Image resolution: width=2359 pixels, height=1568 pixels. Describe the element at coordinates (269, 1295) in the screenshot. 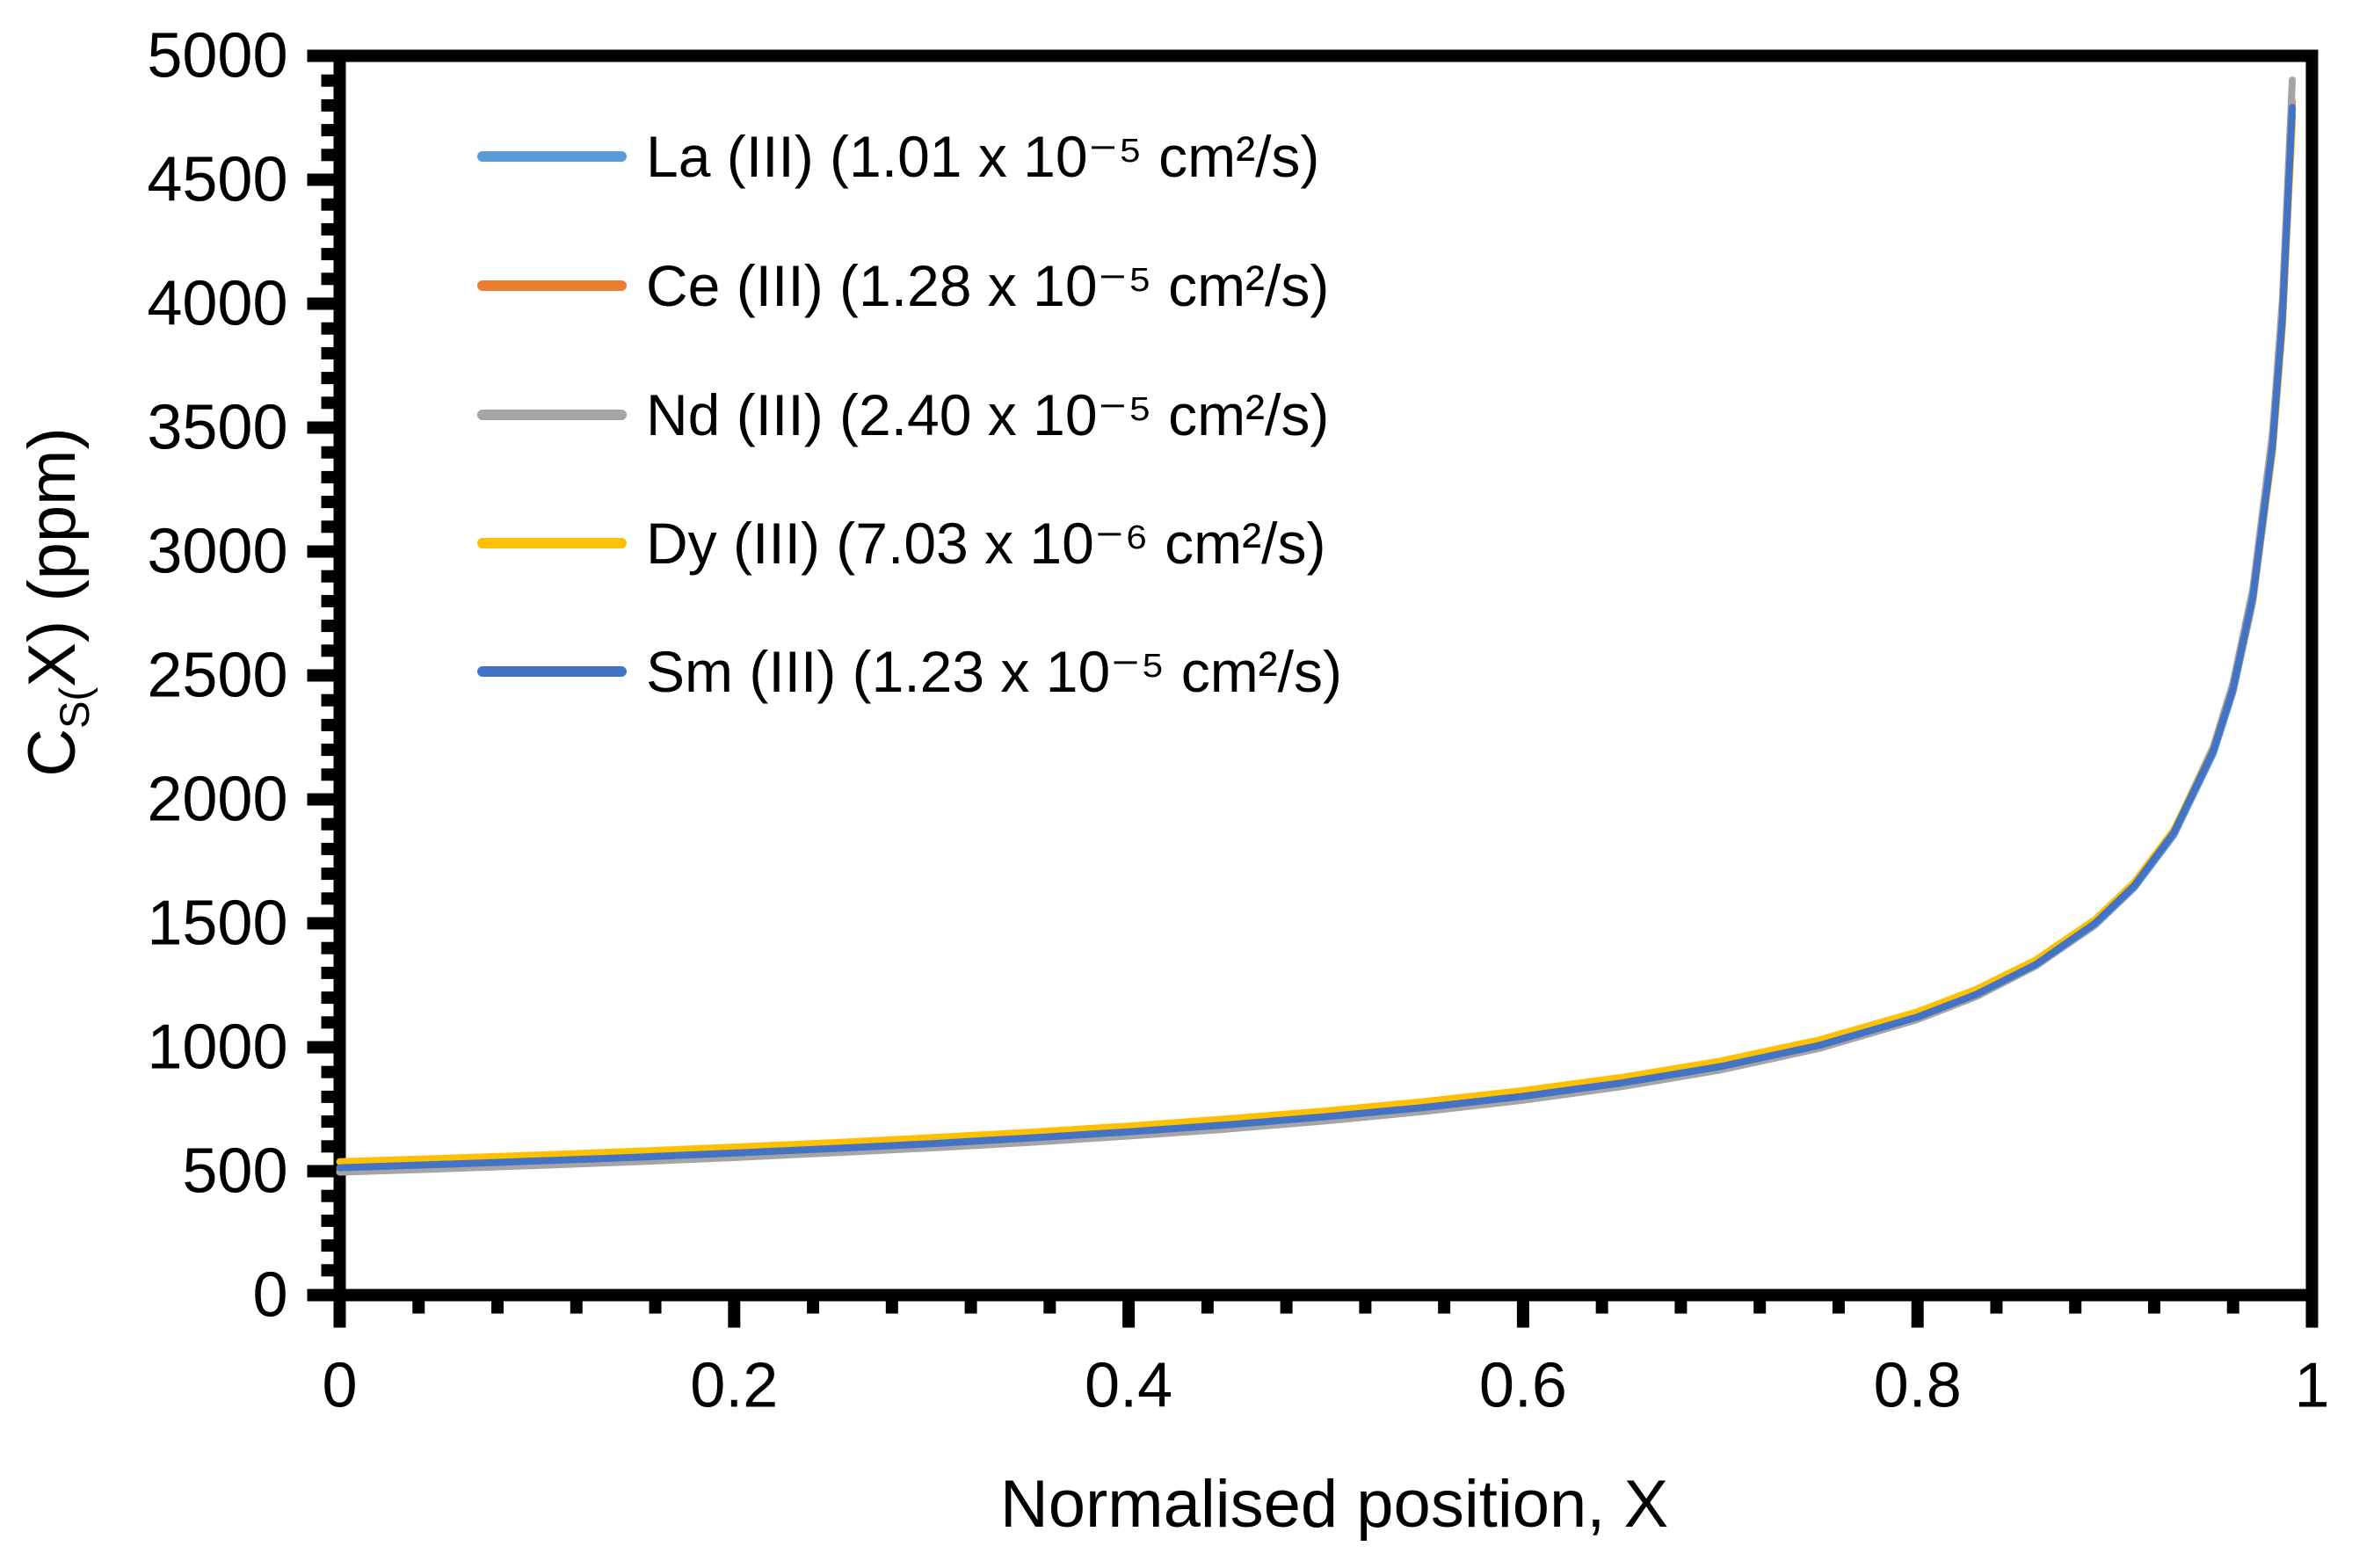

I see `y-tick-label: 0` at that location.